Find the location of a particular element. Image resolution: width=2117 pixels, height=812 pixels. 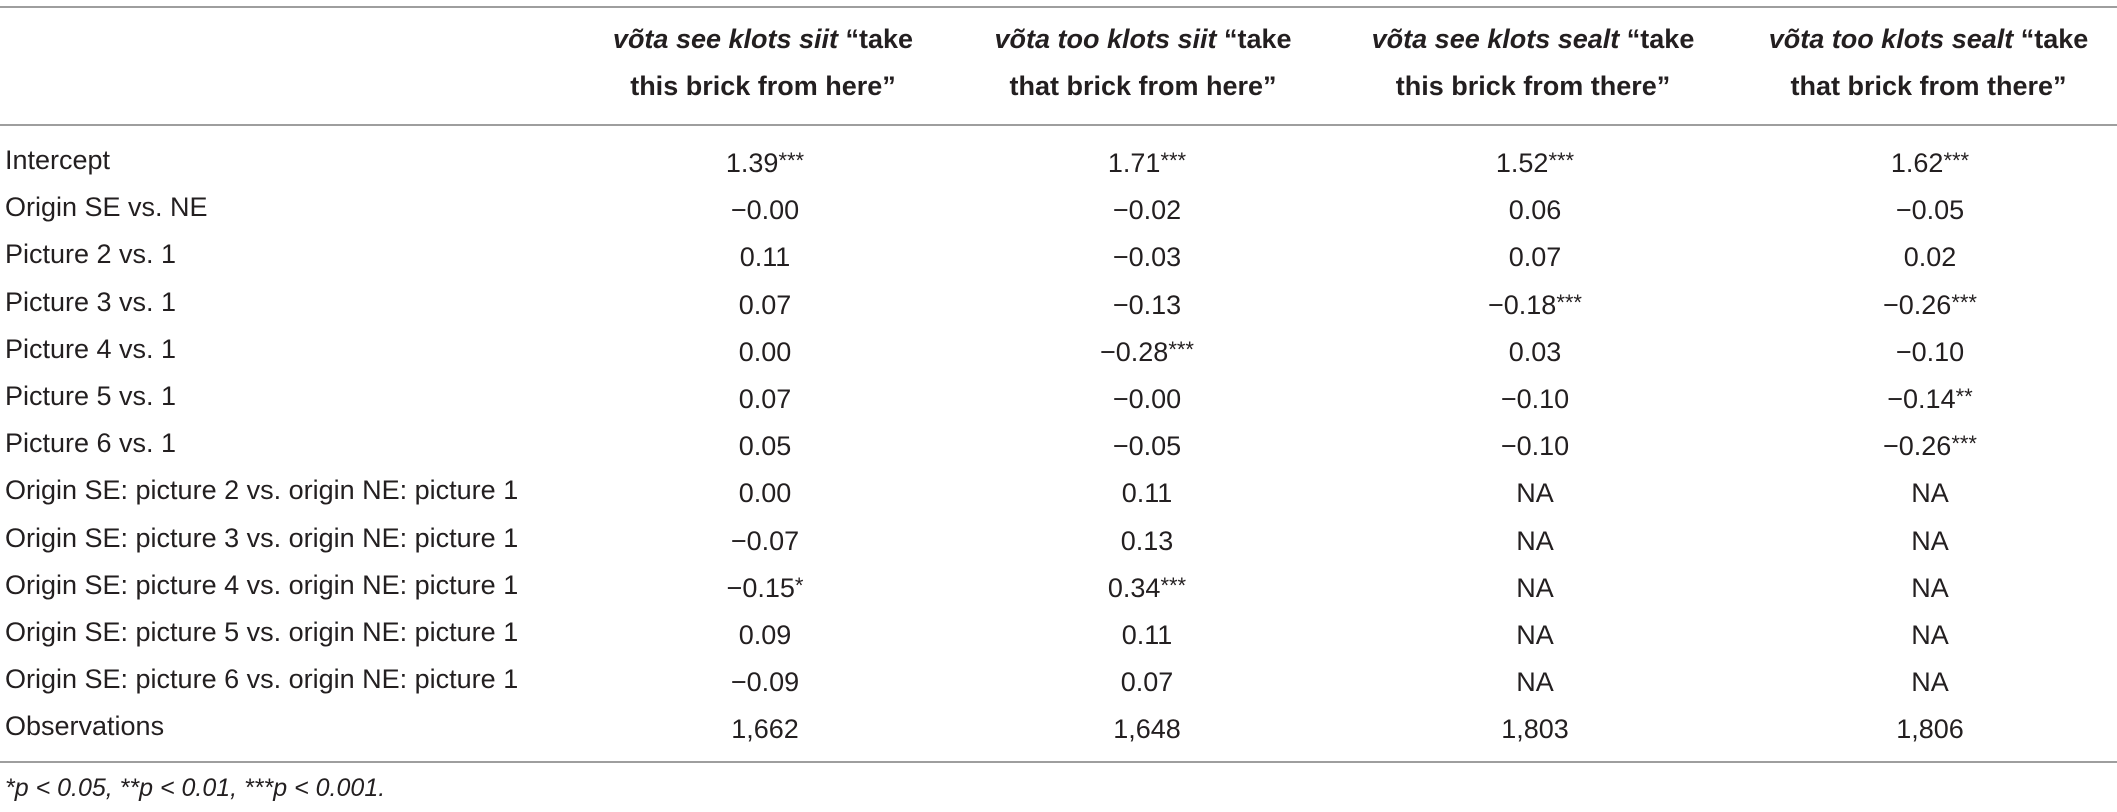

table-row: Picture 2 vs. 1 0.11 −0.03 0.07 0.02 is located at coordinates (1058, 254).